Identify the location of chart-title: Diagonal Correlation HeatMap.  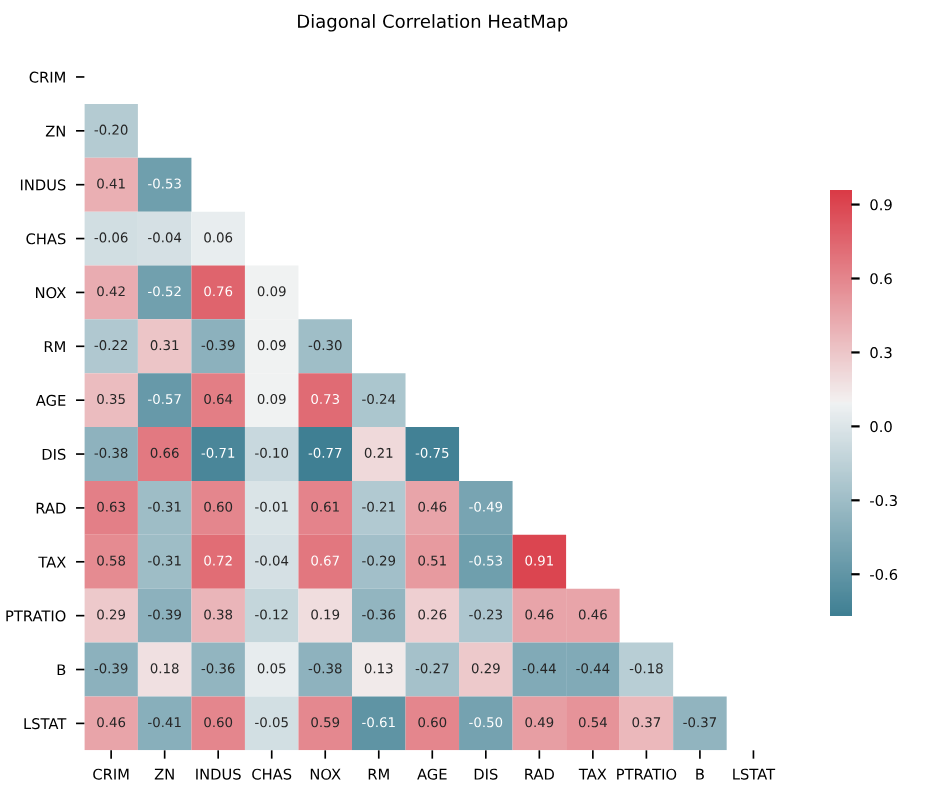
(433, 23).